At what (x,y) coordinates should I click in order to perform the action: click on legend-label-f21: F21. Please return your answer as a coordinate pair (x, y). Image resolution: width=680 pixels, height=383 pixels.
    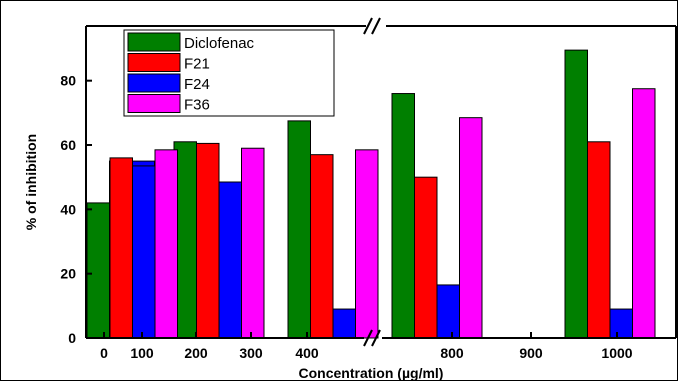
    Looking at the image, I should click on (197, 64).